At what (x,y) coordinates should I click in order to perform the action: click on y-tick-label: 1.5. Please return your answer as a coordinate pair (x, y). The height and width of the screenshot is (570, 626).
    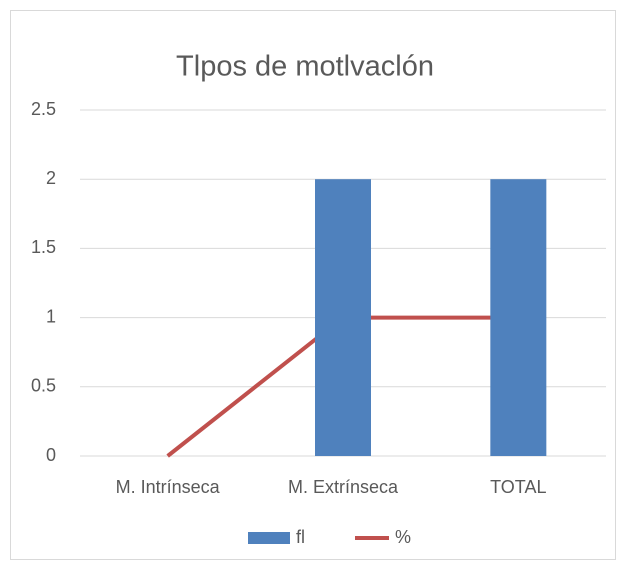
    Looking at the image, I should click on (43, 247).